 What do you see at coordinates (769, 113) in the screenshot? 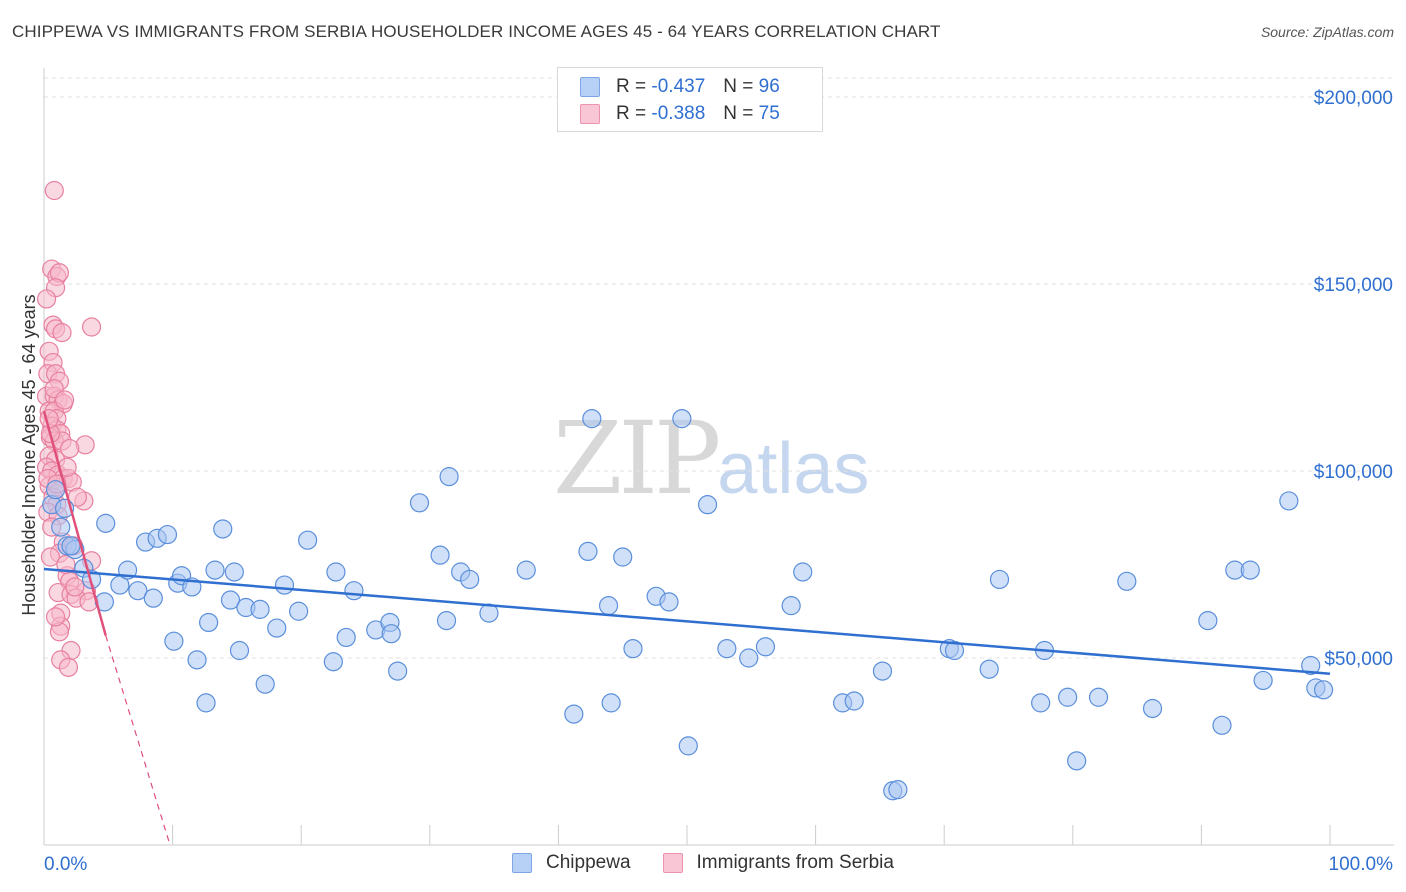
I see `legend-n-value: 75` at bounding box center [769, 113].